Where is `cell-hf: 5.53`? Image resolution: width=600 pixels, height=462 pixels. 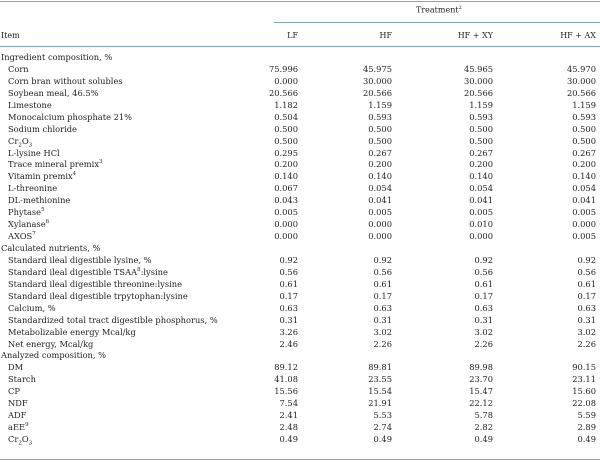 cell-hf: 5.53 is located at coordinates (382, 415).